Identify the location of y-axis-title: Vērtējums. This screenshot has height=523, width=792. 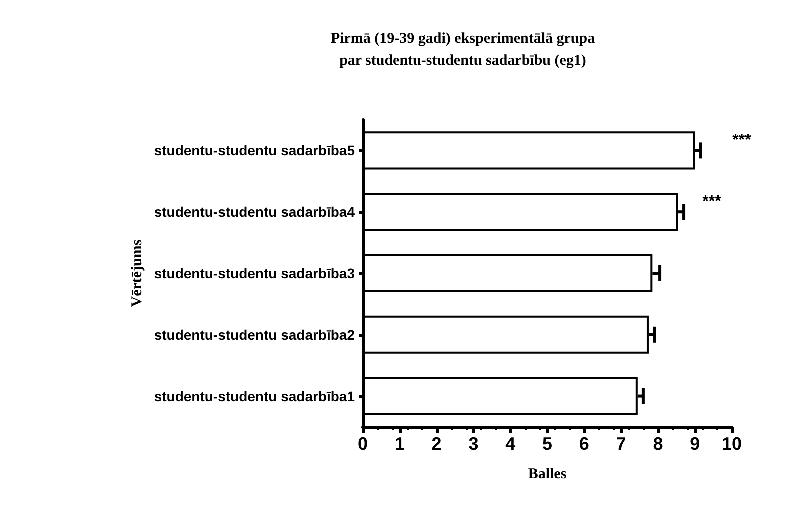
(138, 274).